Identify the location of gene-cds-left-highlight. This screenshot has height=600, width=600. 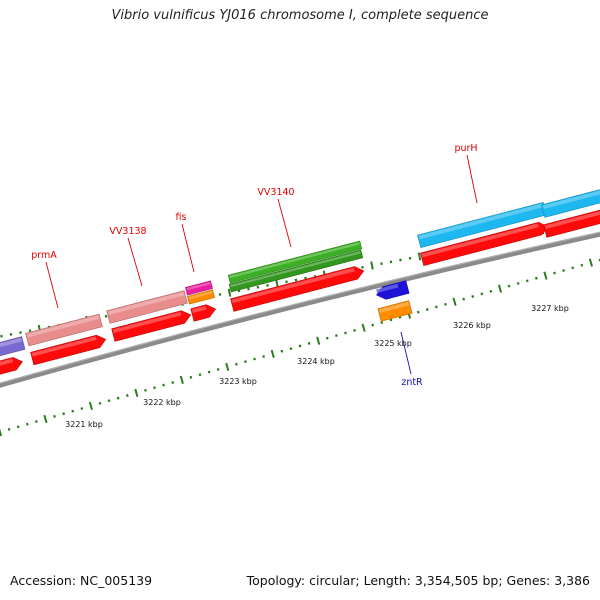
(7, 363).